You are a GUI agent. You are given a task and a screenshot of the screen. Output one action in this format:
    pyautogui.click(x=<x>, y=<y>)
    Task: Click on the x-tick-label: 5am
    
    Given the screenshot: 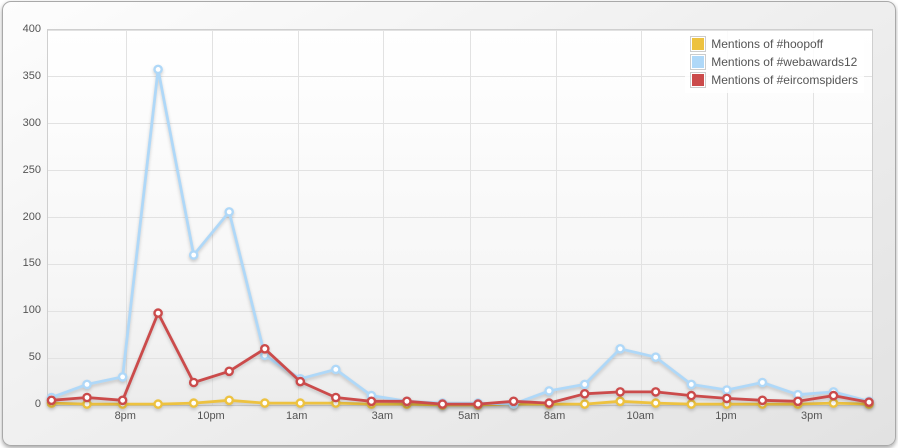 What is the action you would take?
    pyautogui.click(x=469, y=416)
    